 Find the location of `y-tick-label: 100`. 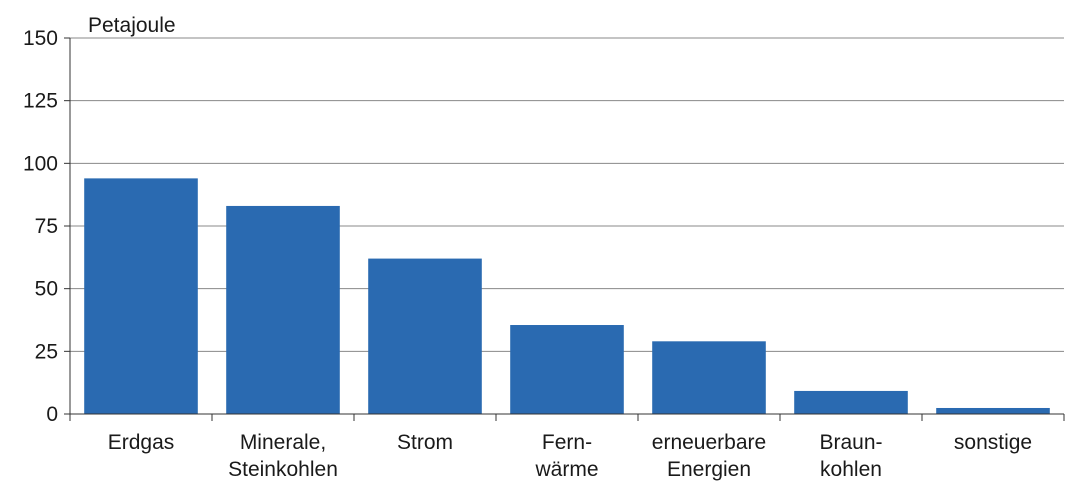

y-tick-label: 100 is located at coordinates (40, 163).